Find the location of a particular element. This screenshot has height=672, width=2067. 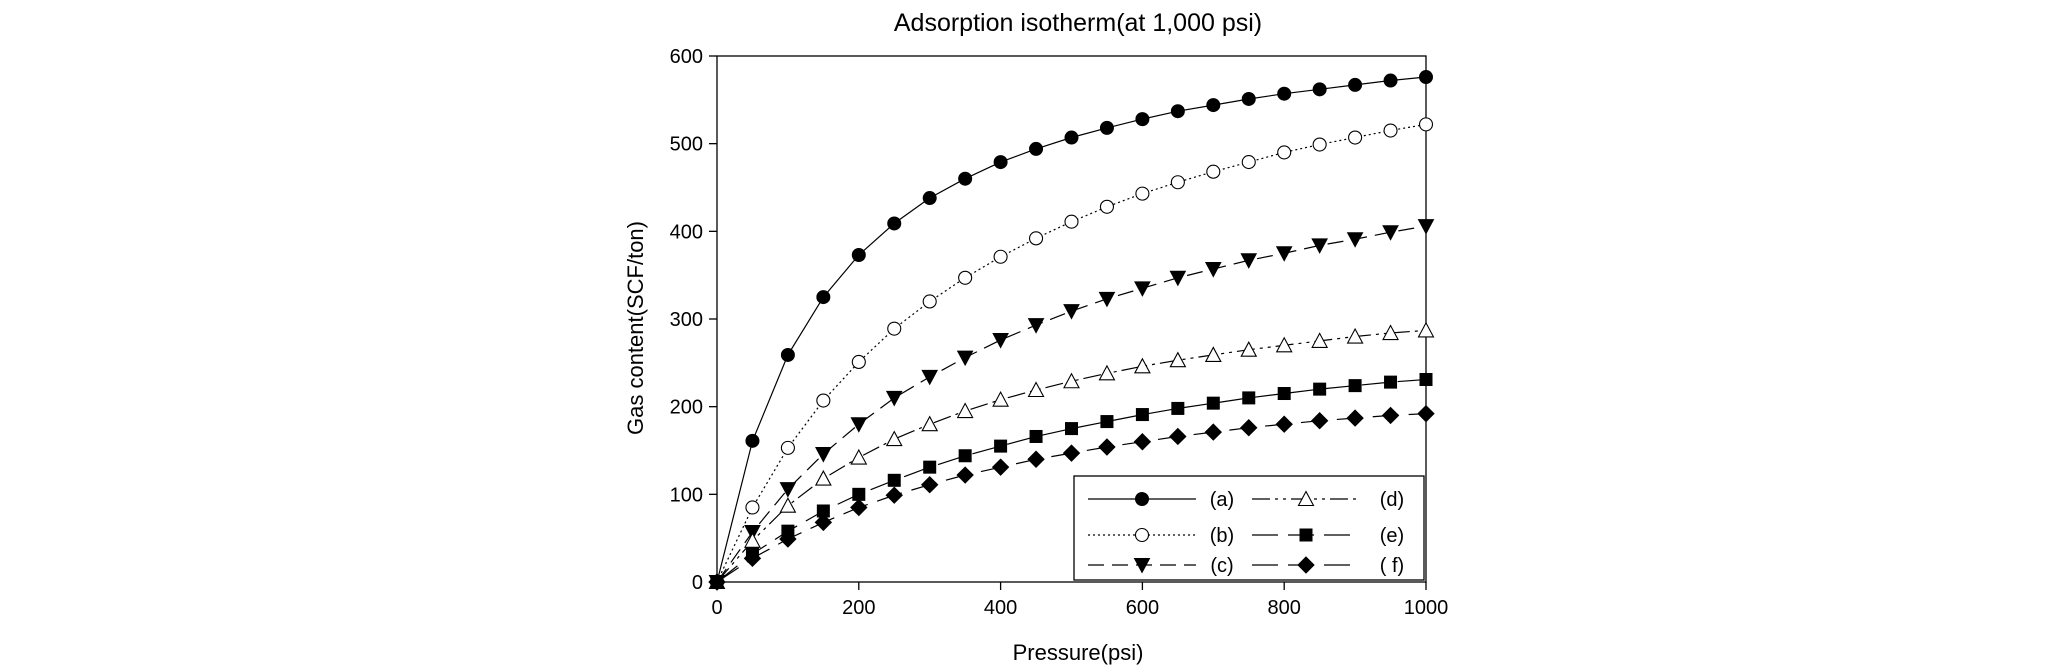

legend-label: (a) is located at coordinates (1222, 500).